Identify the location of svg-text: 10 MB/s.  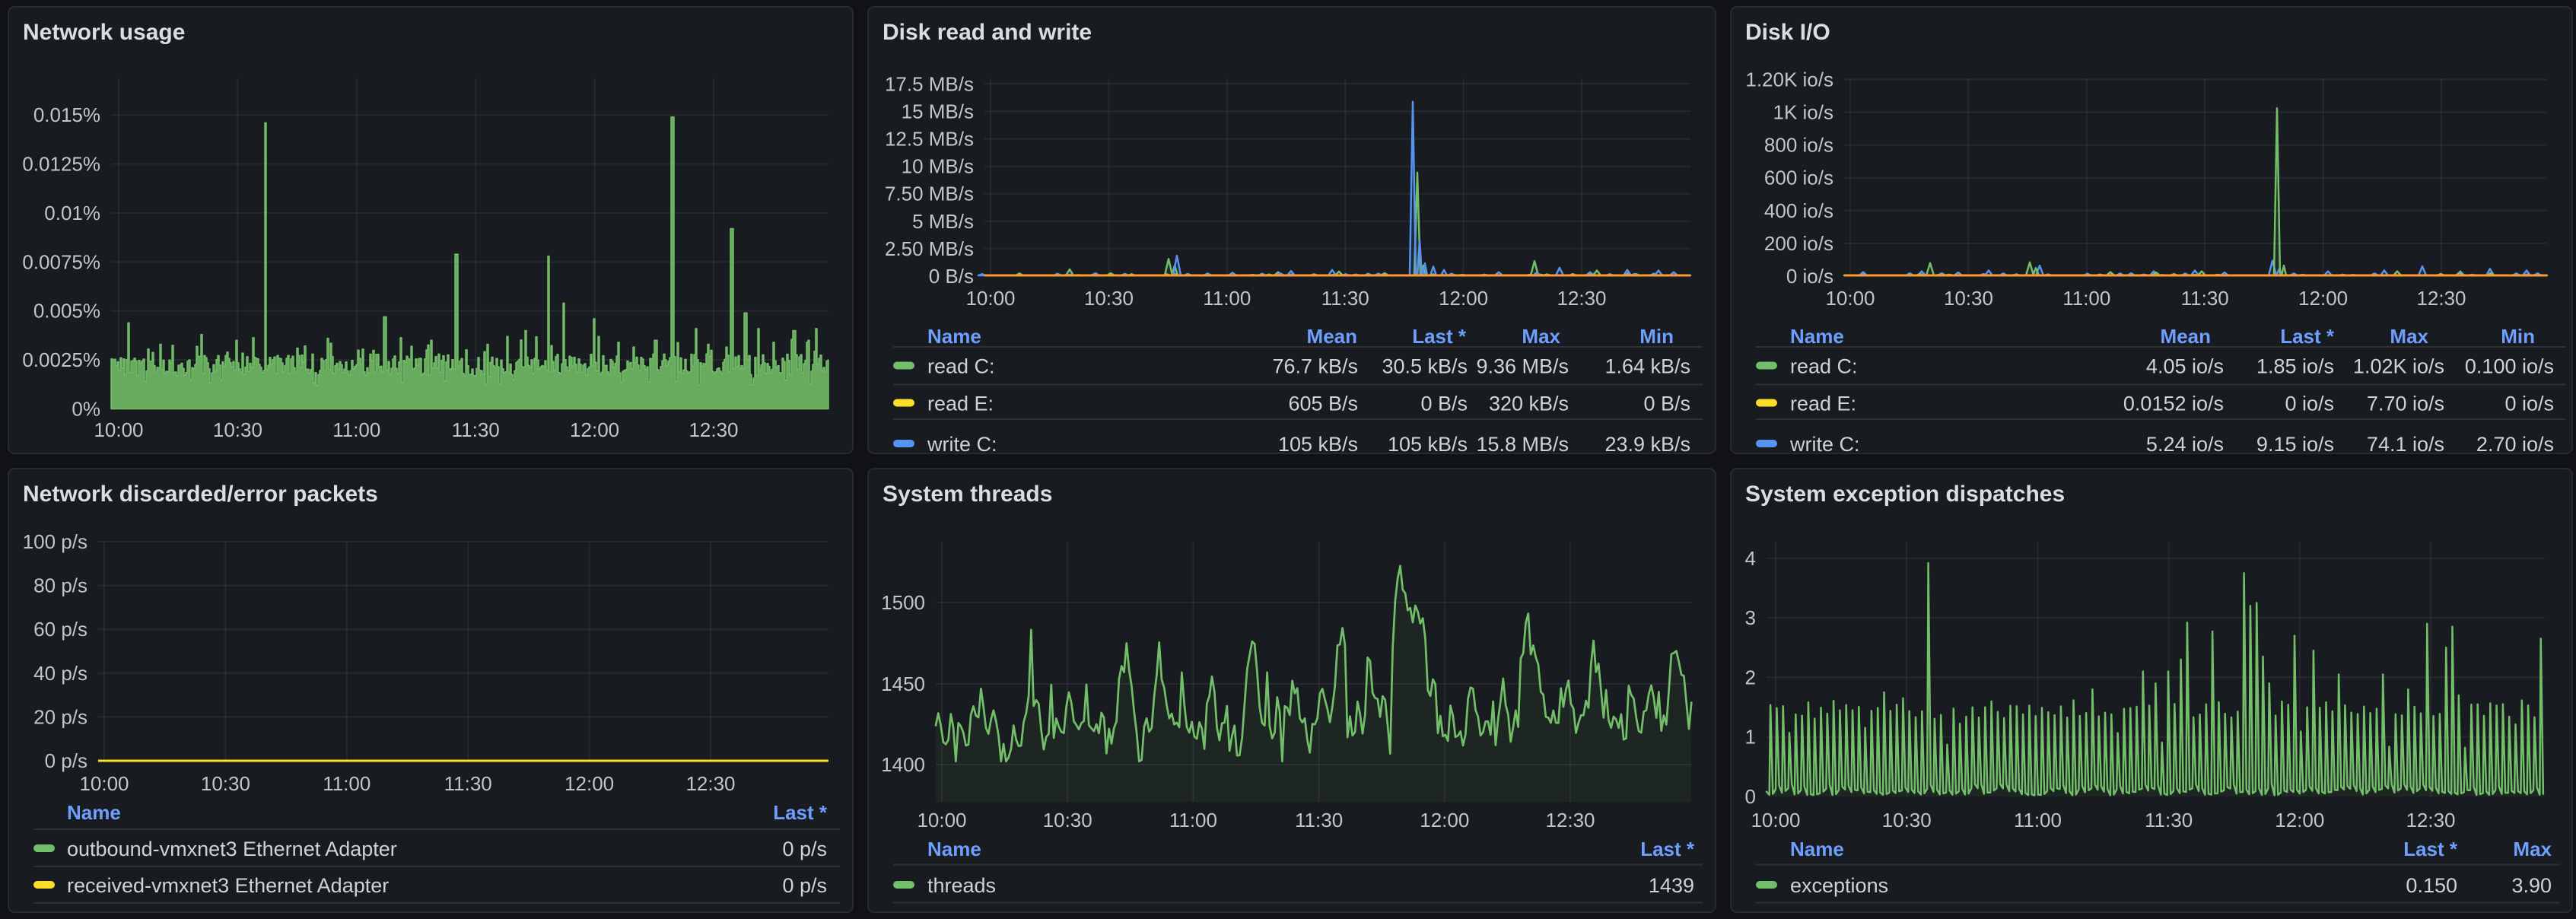
(938, 167).